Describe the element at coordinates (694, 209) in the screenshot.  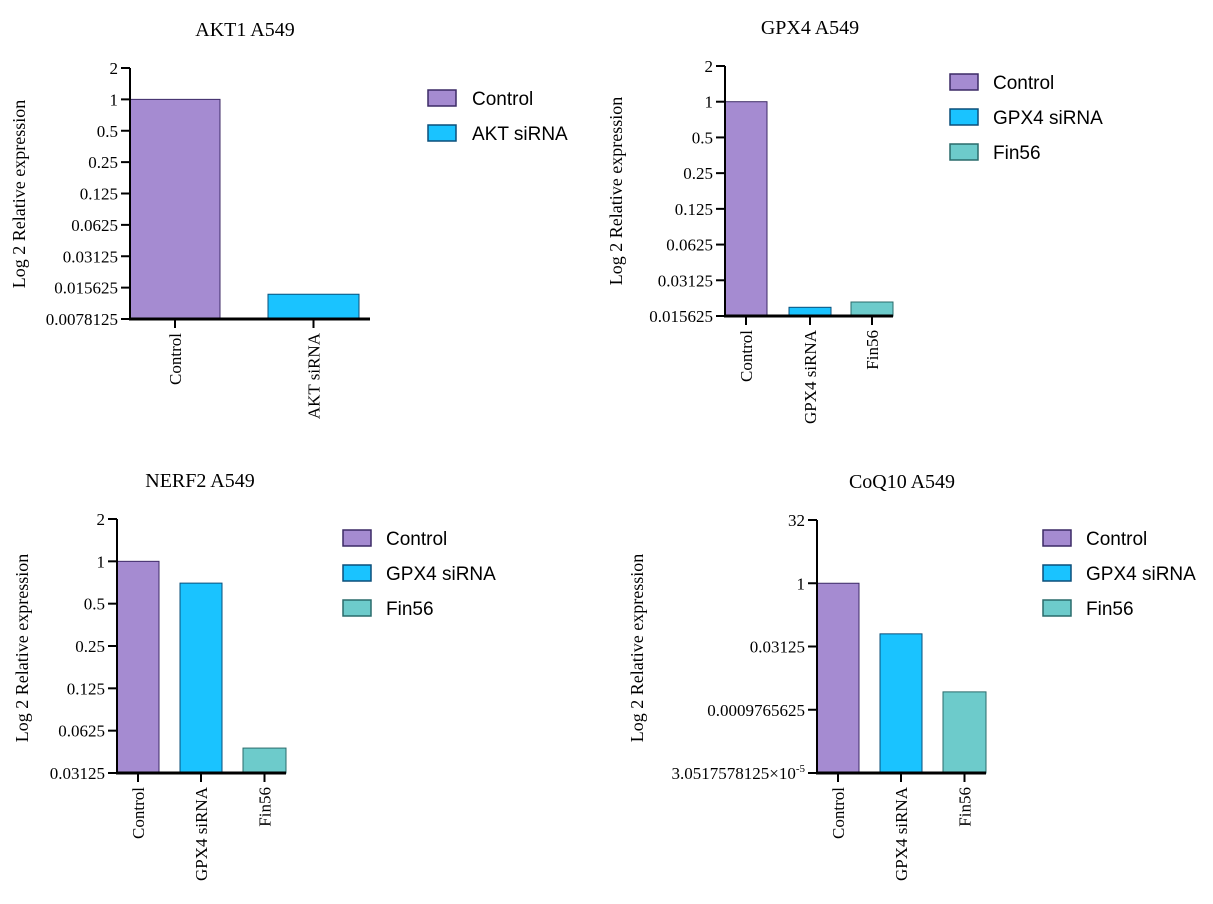
I see `gpx4-y-tick-label: 0.125` at that location.